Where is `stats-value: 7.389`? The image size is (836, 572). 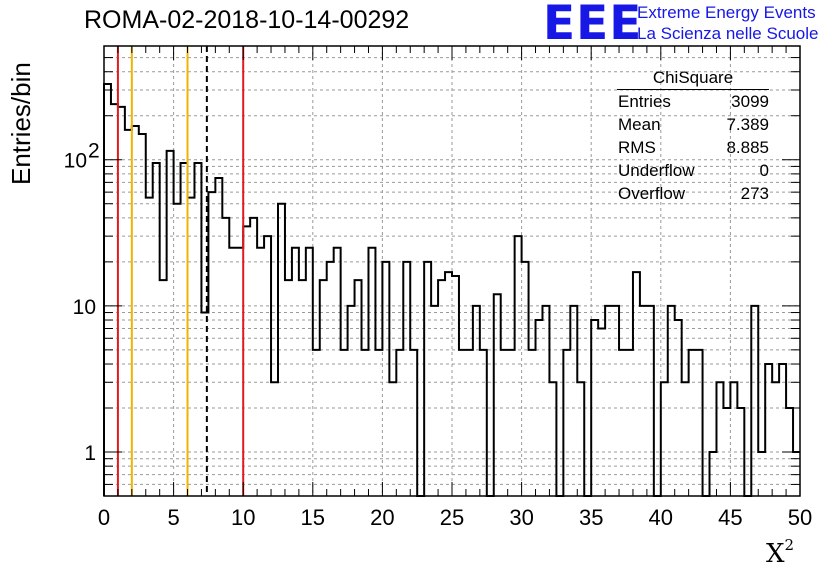 stats-value: 7.389 is located at coordinates (747, 124).